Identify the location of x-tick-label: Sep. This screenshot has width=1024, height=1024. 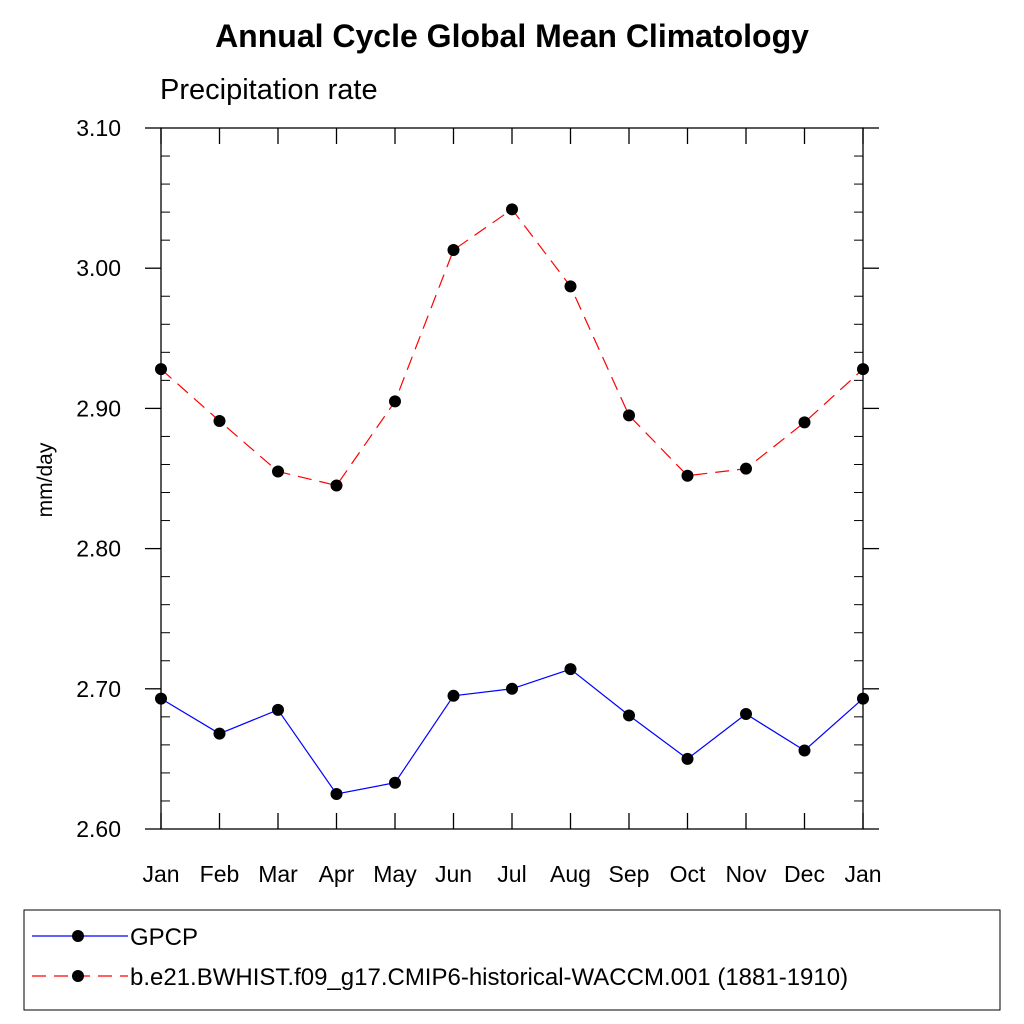
(629, 874).